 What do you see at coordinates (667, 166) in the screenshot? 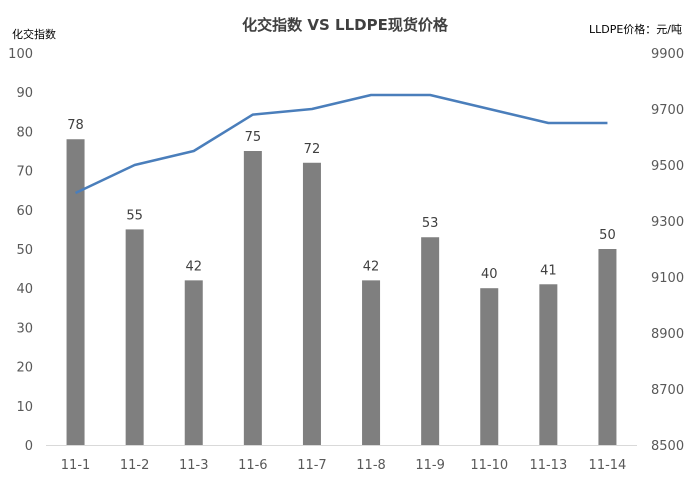
I see `right-tick-label: 9500` at bounding box center [667, 166].